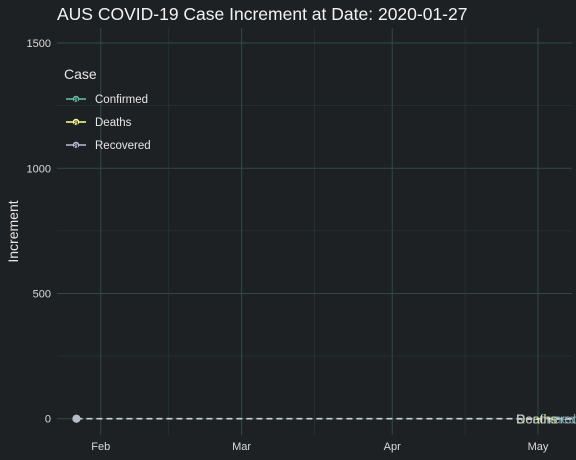 This screenshot has width=576, height=460. I want to click on y-axis-title: Increment, so click(13, 231).